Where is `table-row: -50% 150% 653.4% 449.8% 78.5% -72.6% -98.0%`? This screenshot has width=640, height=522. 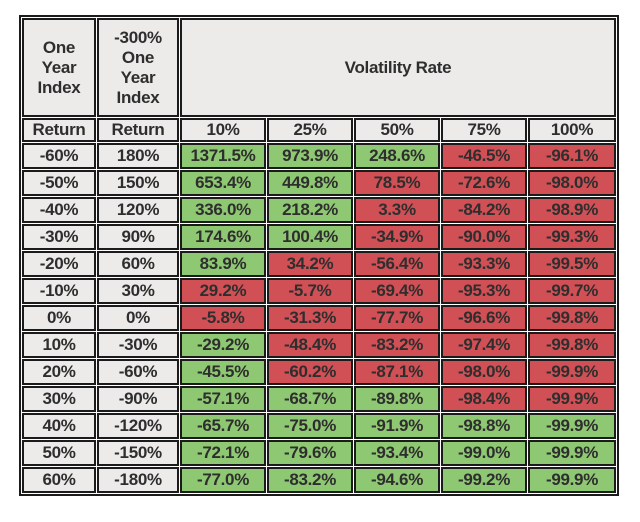 table-row: -50% 150% 653.4% 449.8% 78.5% -72.6% -98.0% is located at coordinates (319, 183).